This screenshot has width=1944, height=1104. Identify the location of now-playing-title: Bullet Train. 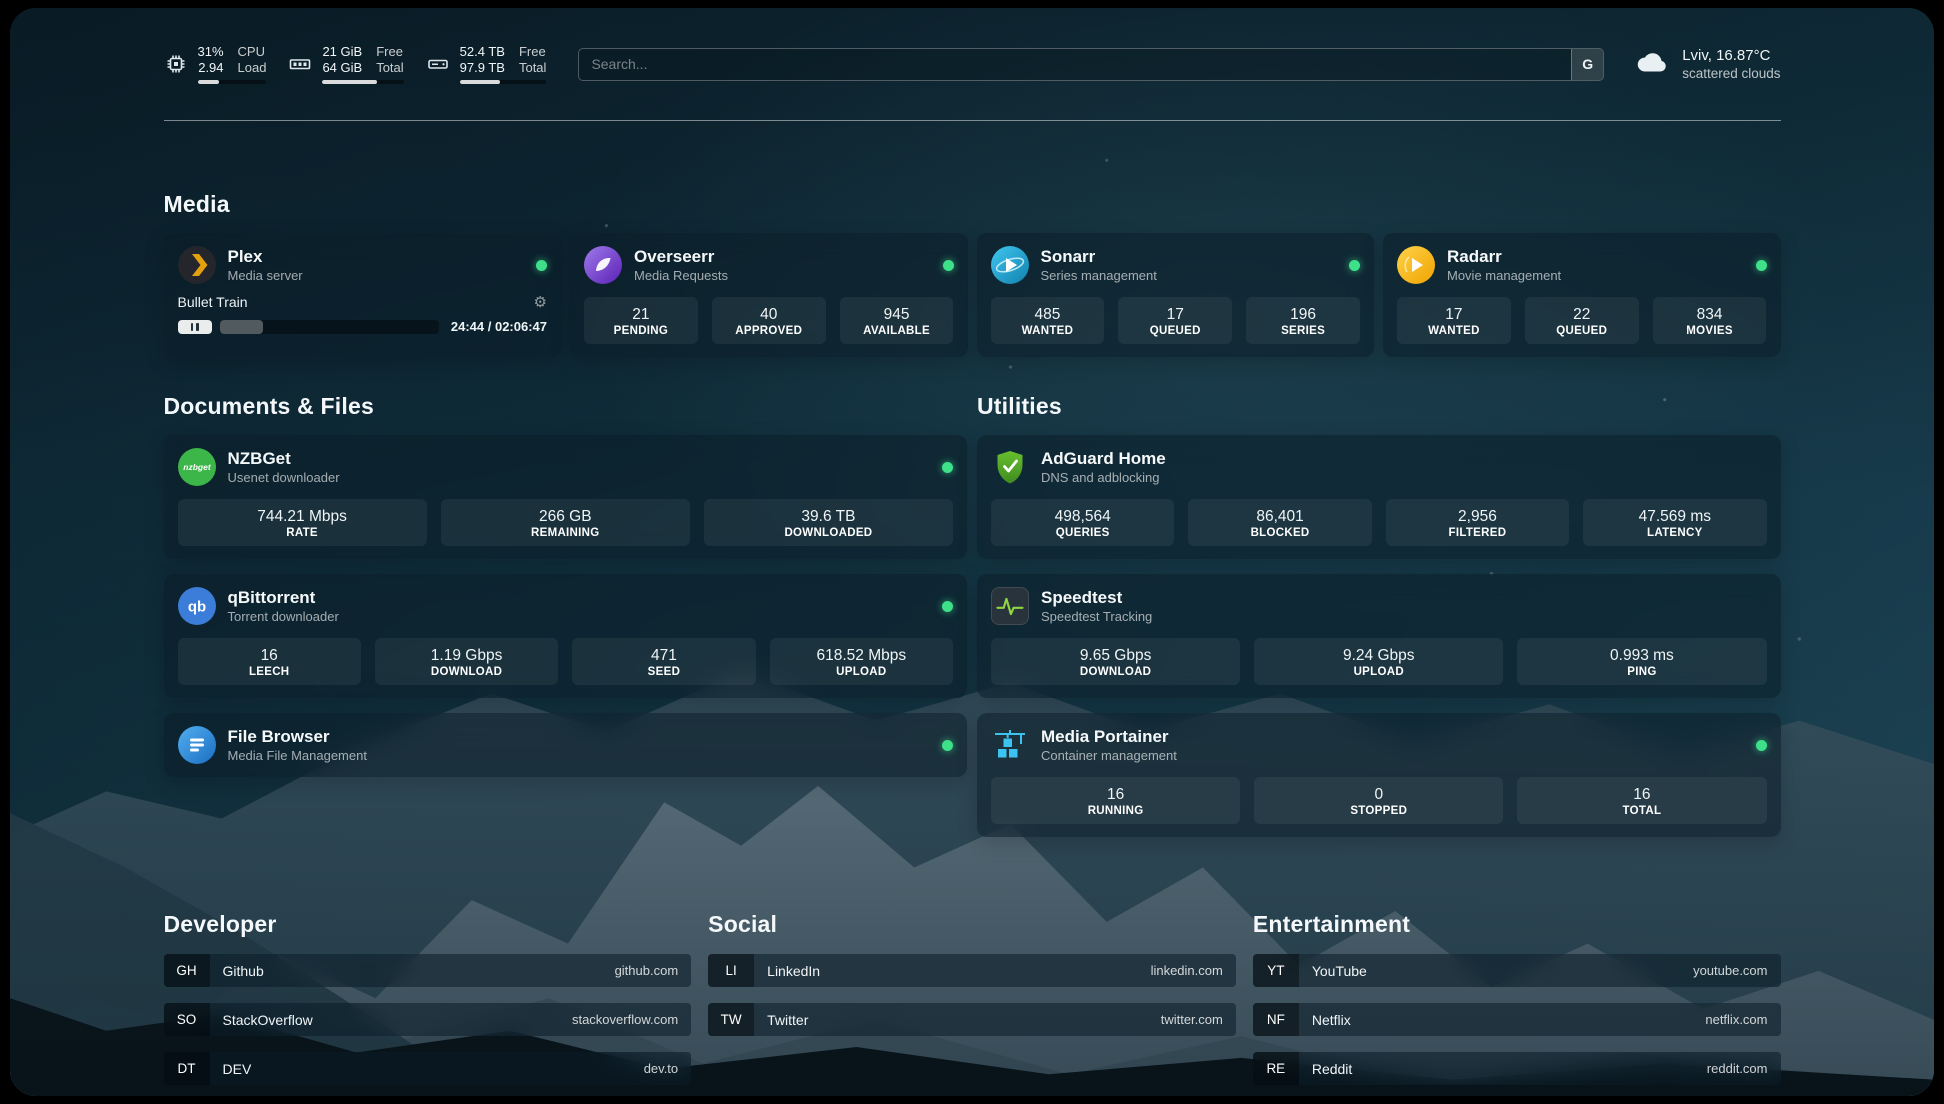
(212, 302).